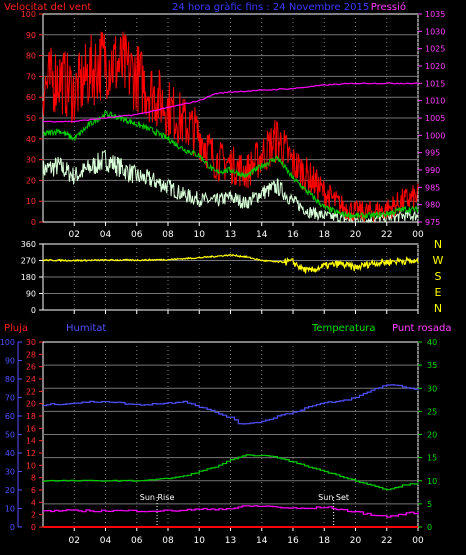 The width and height of the screenshot is (466, 555). What do you see at coordinates (438, 308) in the screenshot?
I see `compass-label-n-4: N` at bounding box center [438, 308].